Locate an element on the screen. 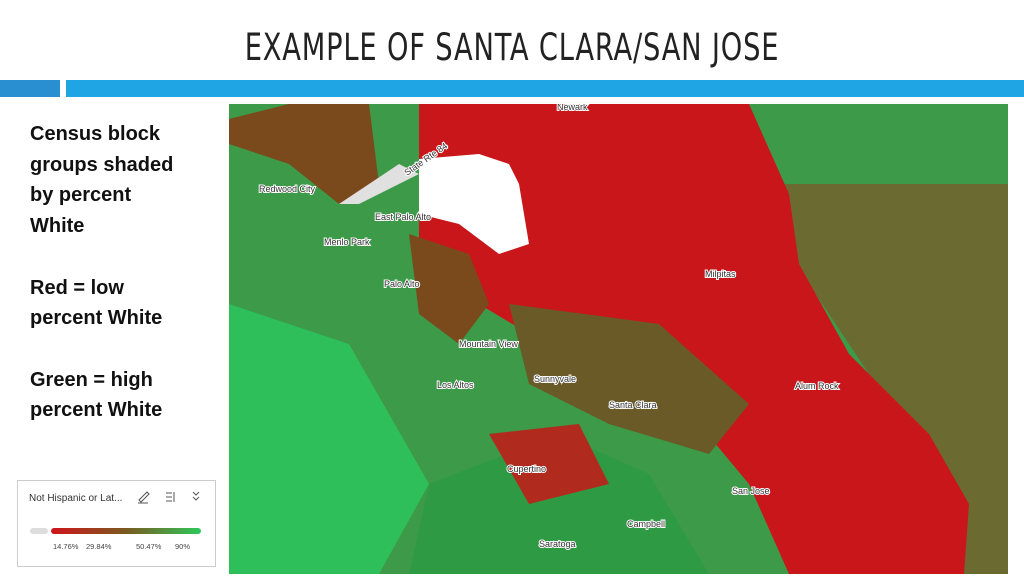  legend-graphics is located at coordinates (115, 512).